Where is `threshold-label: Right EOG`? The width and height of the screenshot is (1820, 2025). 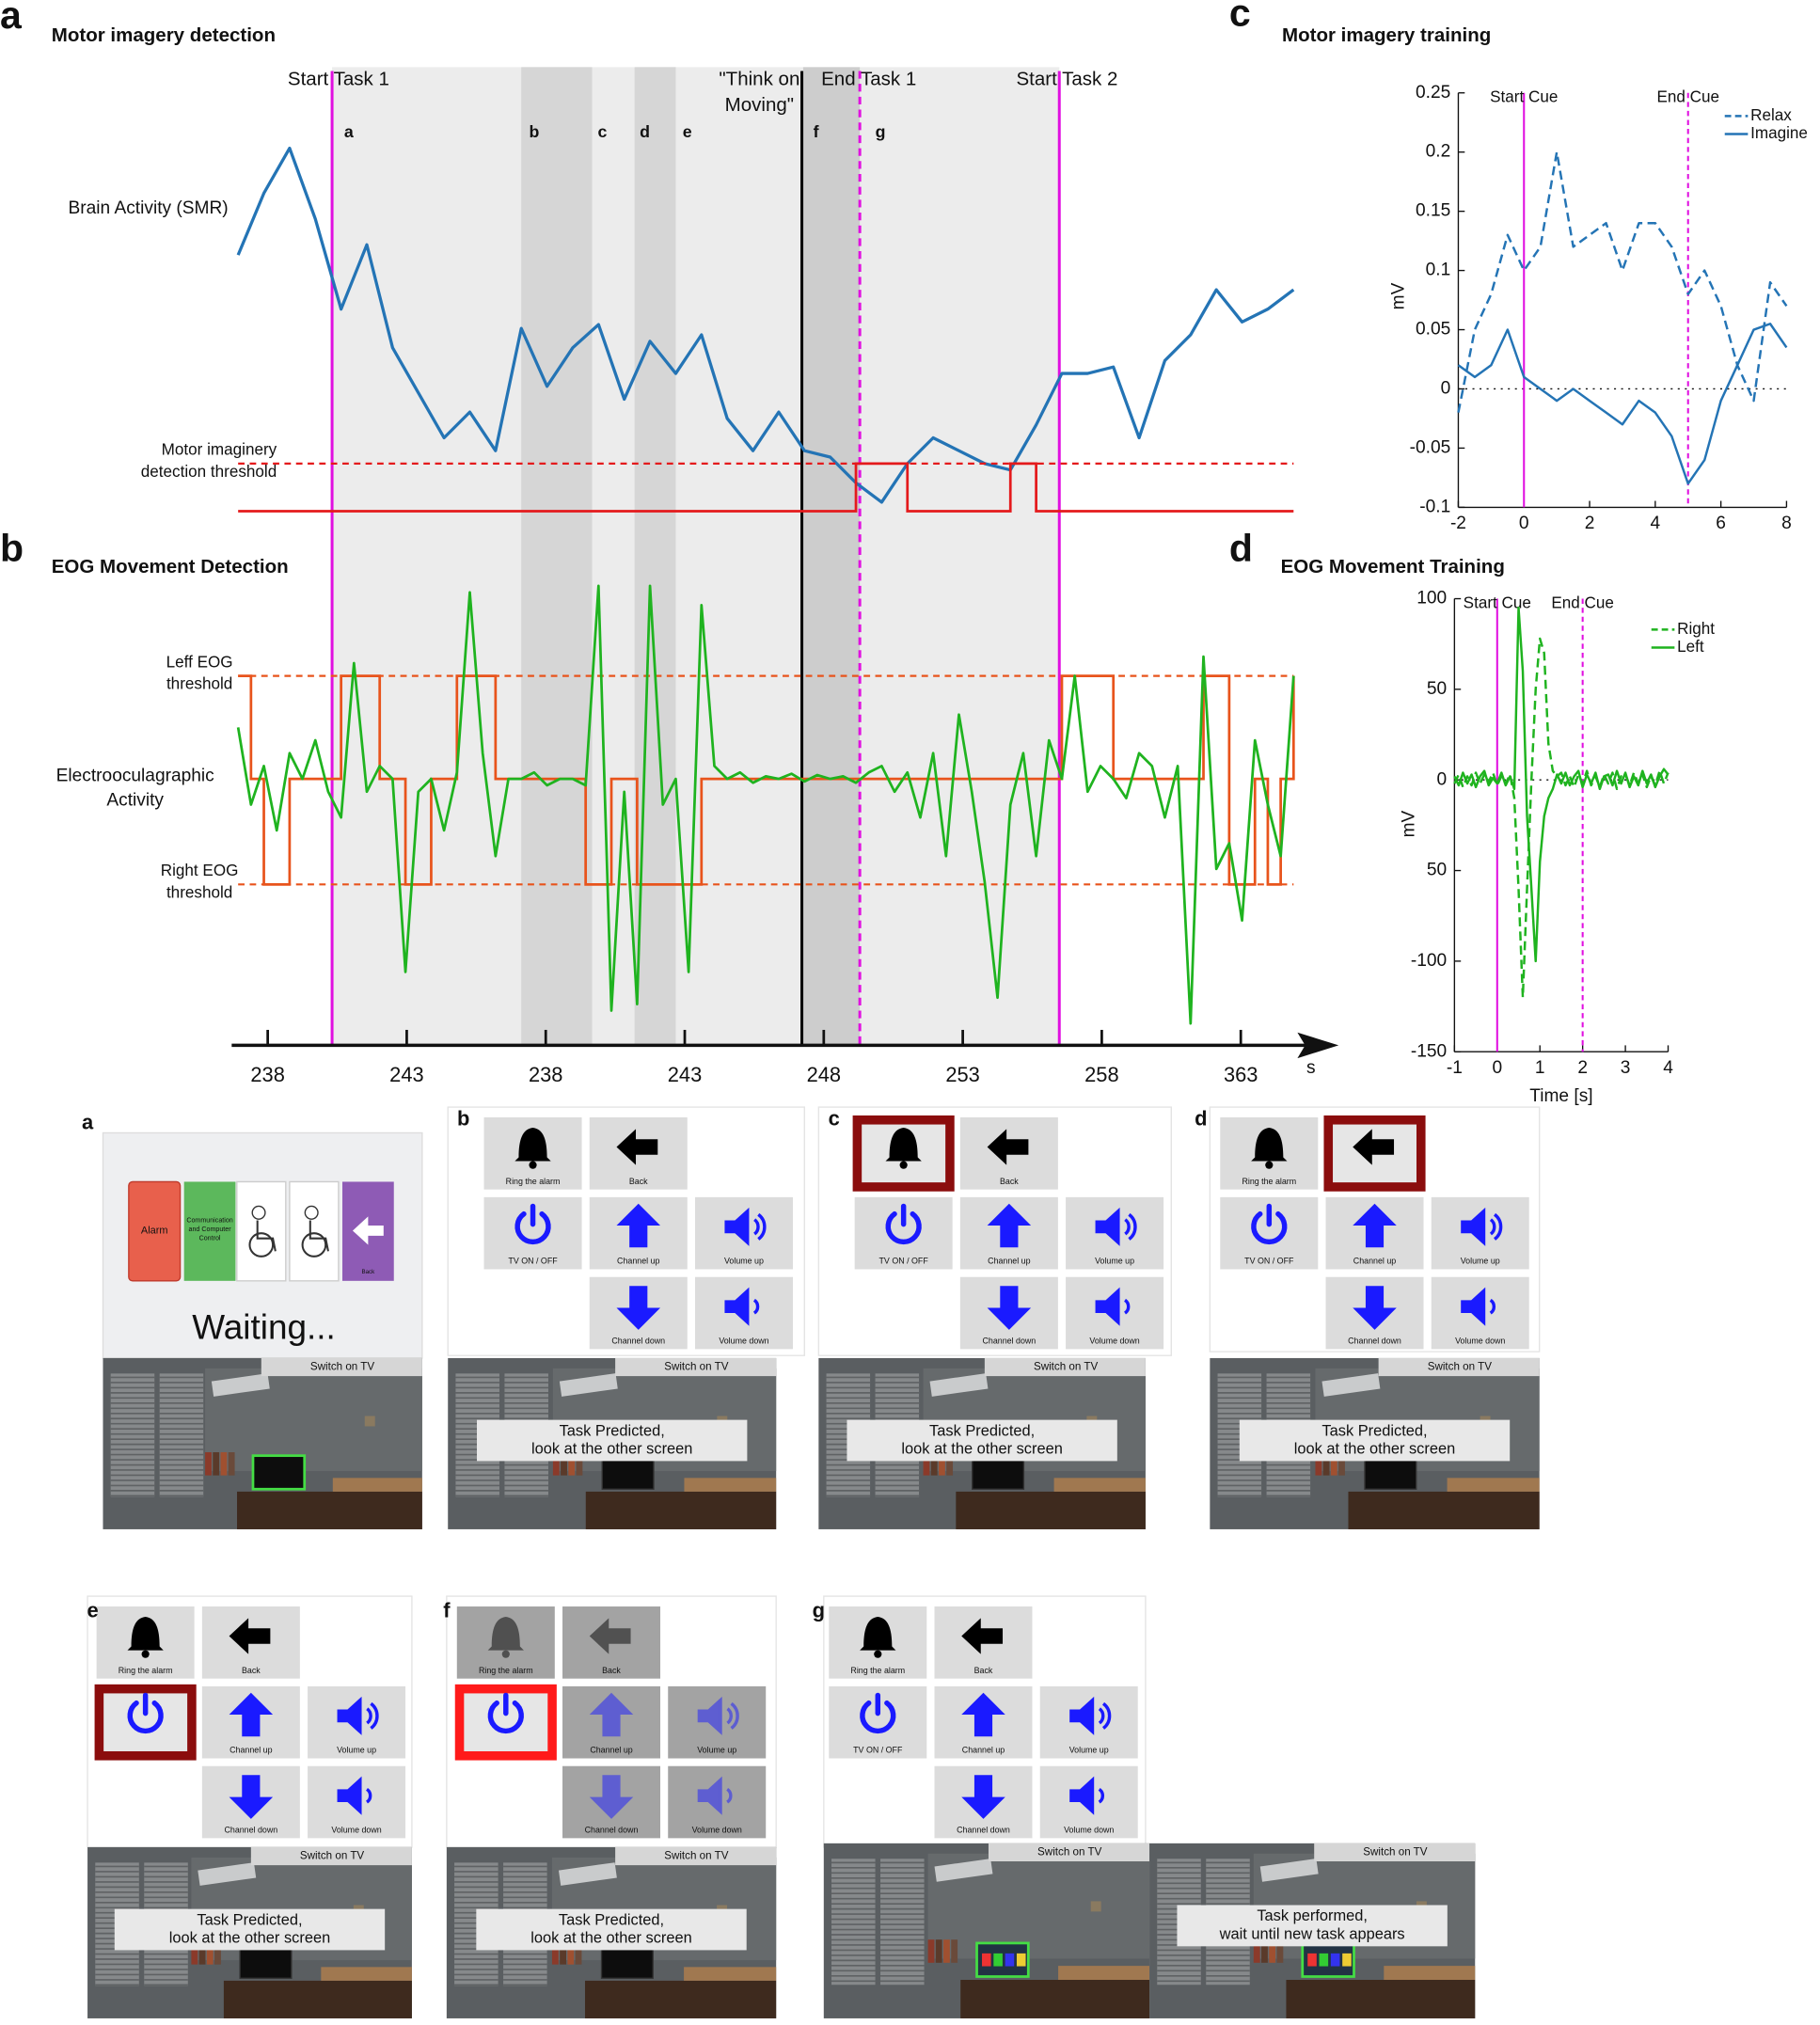 threshold-label: Right EOG is located at coordinates (200, 870).